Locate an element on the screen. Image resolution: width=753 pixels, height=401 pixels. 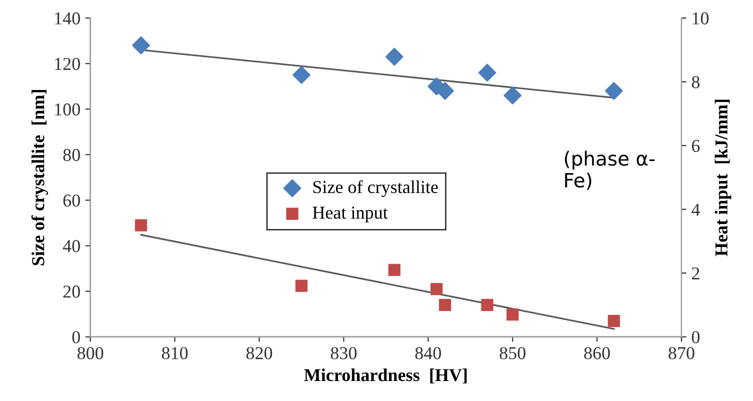
x-tick-label: 870 is located at coordinates (681, 353).